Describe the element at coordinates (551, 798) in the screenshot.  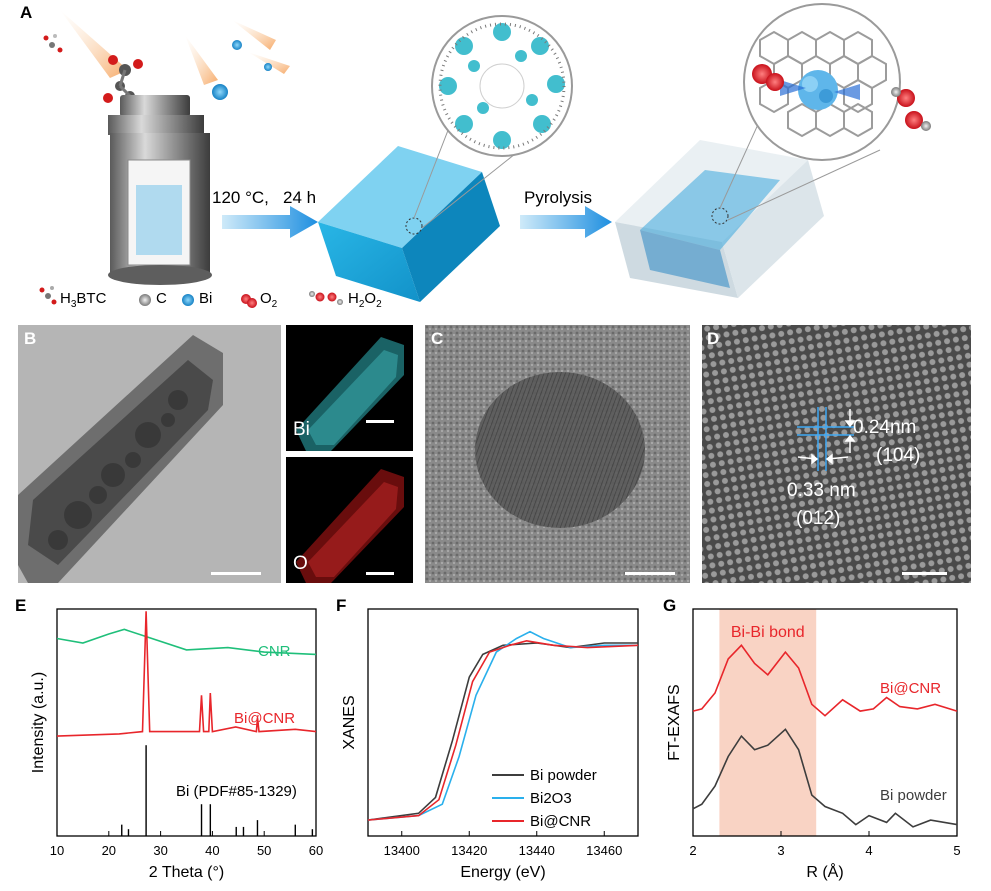
I see `legend-label: Bi2O3` at that location.